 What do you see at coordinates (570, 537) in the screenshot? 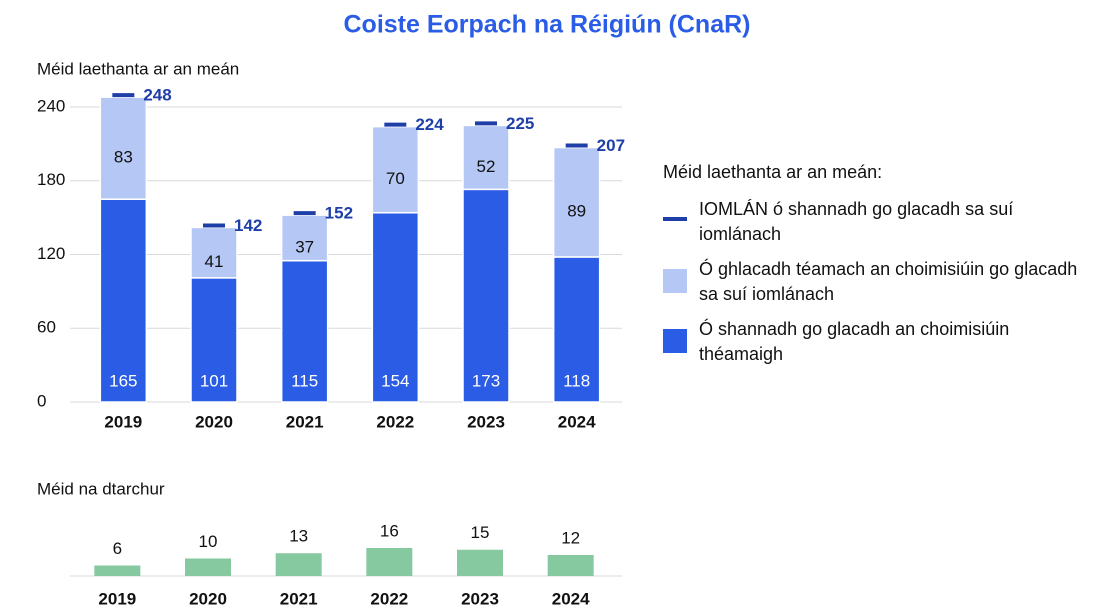
I see `value-label: 12` at bounding box center [570, 537].